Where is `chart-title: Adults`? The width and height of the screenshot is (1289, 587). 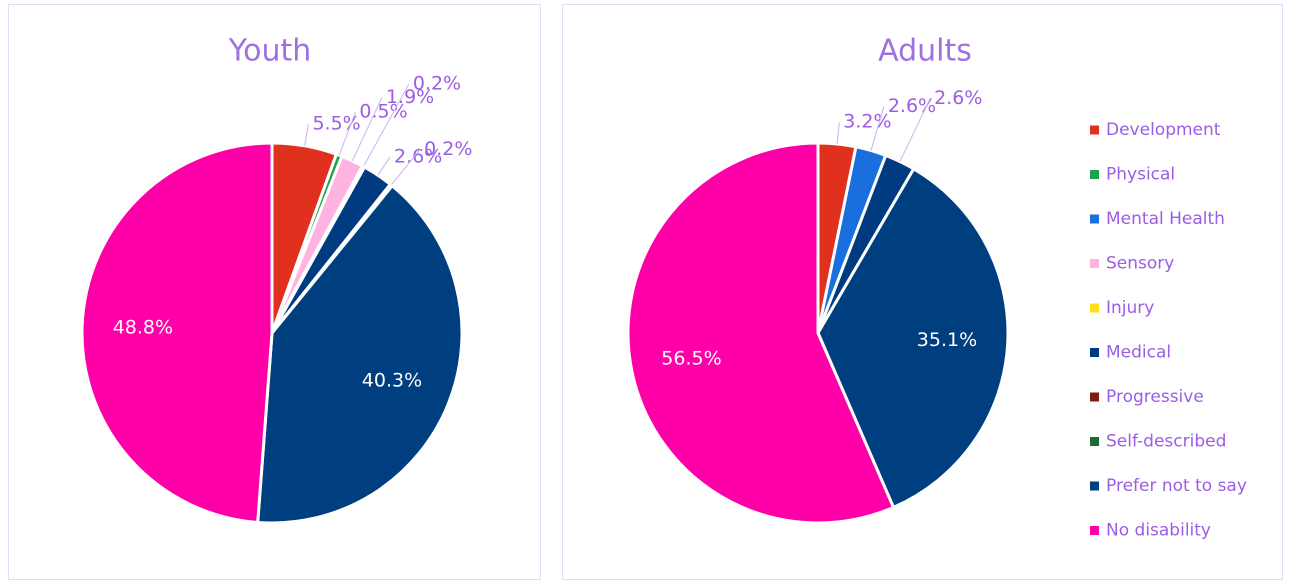
chart-title: Adults is located at coordinates (925, 51).